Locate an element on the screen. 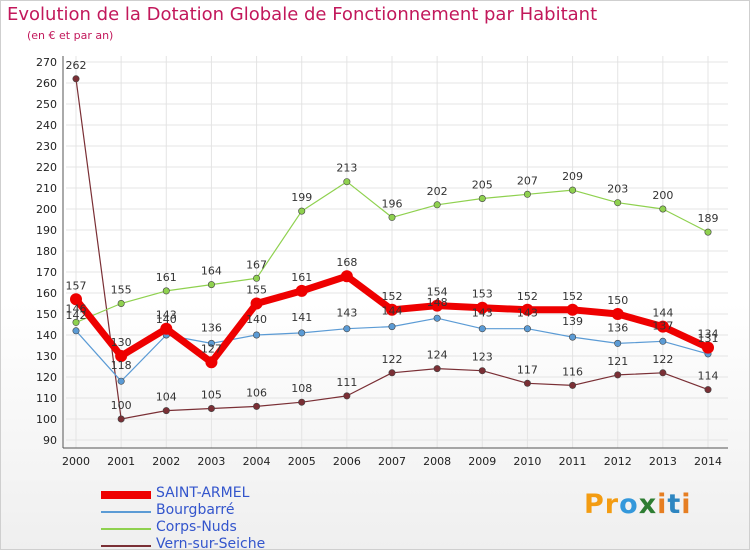 The height and width of the screenshot is (554, 750). x-tick-label: 2007 is located at coordinates (392, 461).